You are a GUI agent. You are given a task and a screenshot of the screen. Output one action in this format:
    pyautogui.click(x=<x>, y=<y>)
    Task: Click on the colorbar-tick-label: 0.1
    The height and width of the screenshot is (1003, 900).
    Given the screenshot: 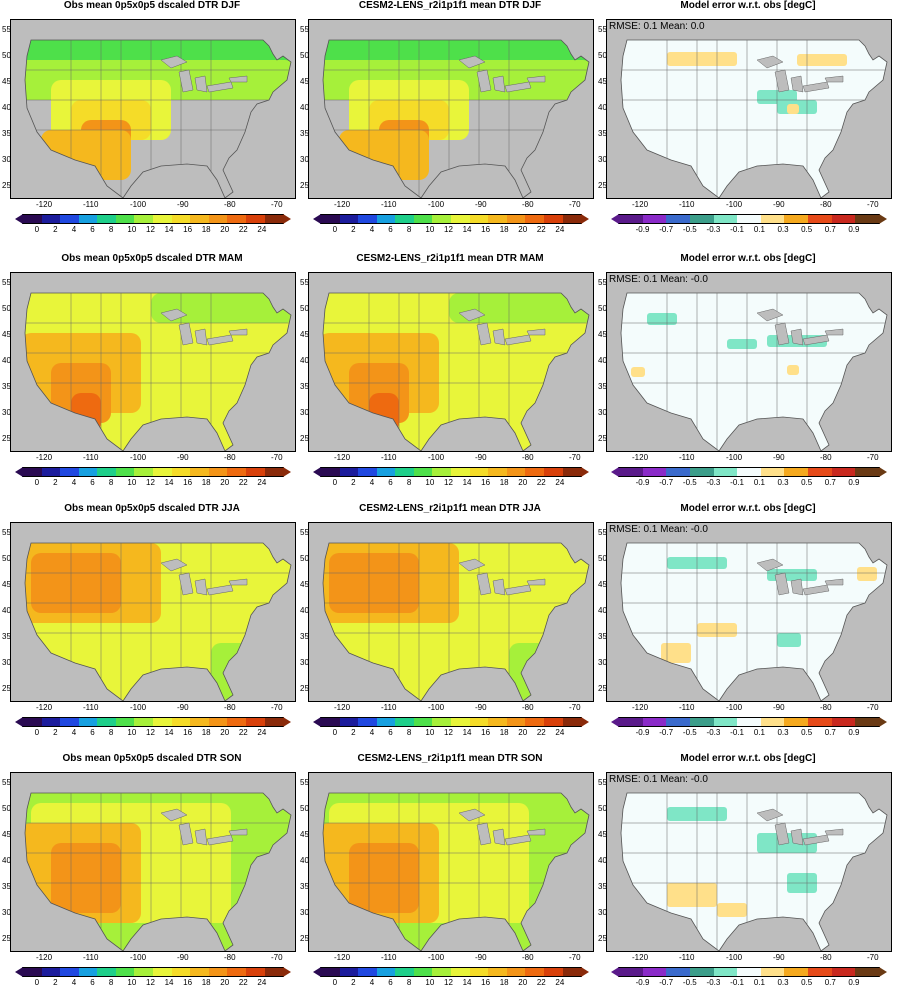 What is the action you would take?
    pyautogui.click(x=759, y=482)
    